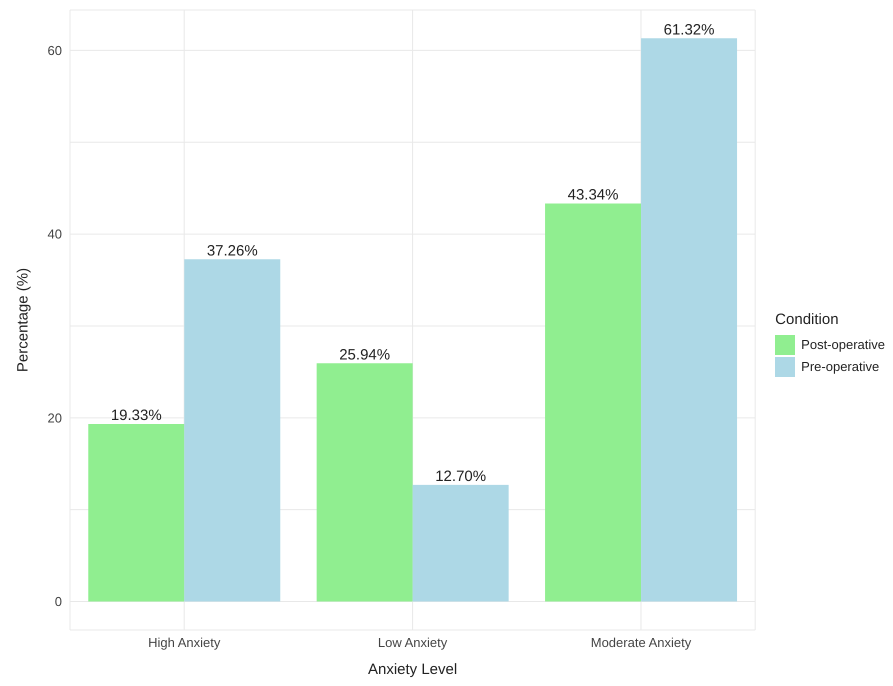  Describe the element at coordinates (136, 415) in the screenshot. I see `data-label: 19.33%` at that location.